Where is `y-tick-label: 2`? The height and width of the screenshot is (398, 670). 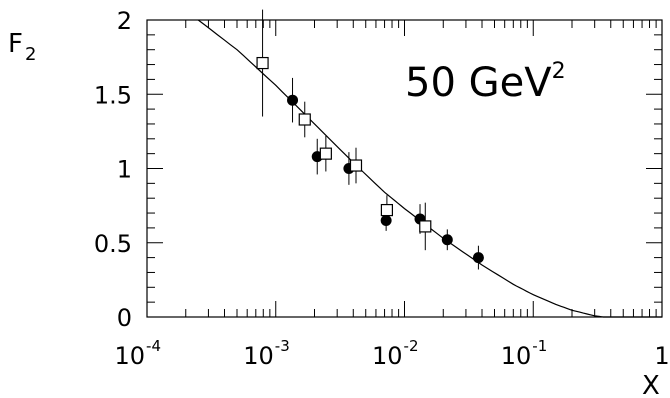 y-tick-label: 2 is located at coordinates (124, 21).